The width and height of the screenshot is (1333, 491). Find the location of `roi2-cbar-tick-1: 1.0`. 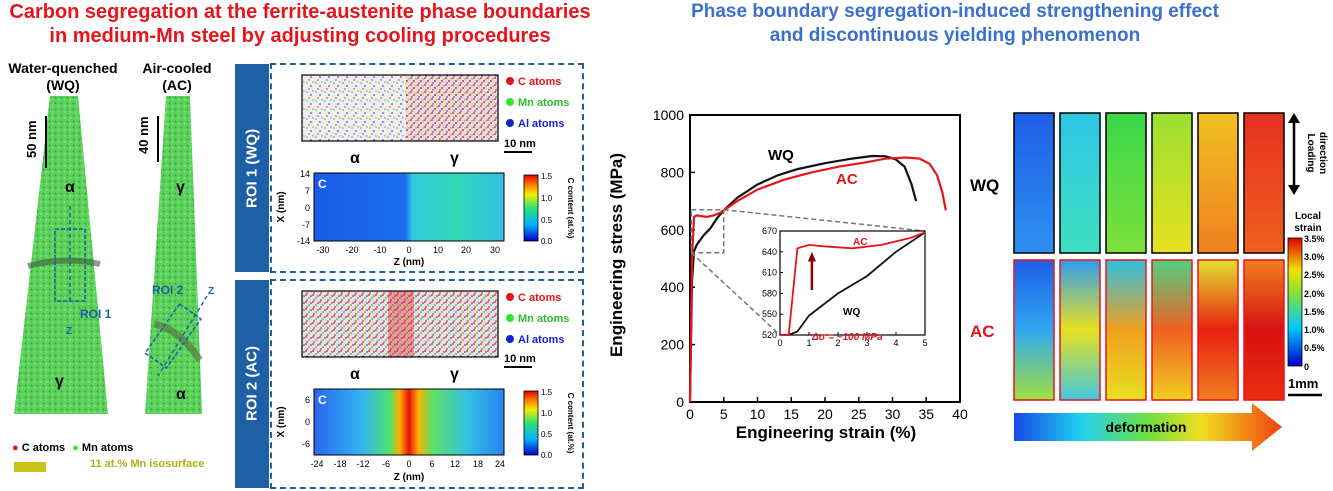

roi2-cbar-tick-1: 1.0 is located at coordinates (547, 413).